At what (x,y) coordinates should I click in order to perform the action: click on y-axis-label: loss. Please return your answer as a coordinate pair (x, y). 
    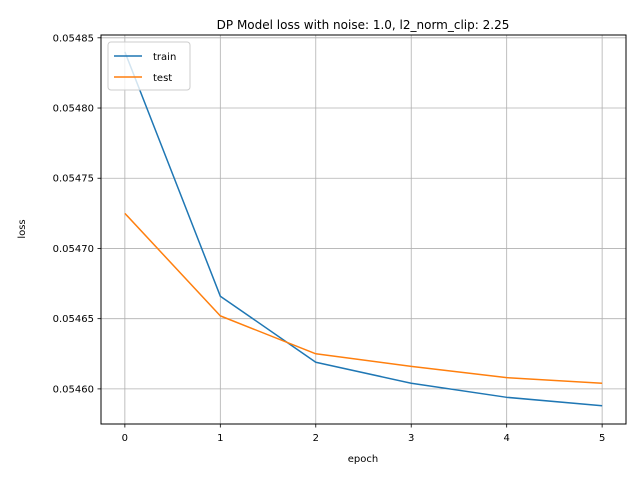
    Looking at the image, I should click on (22, 228).